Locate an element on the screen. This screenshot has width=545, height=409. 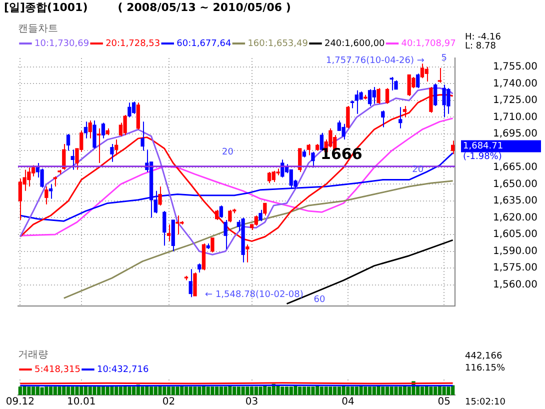
text: 15:02:10 is located at coordinates (485, 403).